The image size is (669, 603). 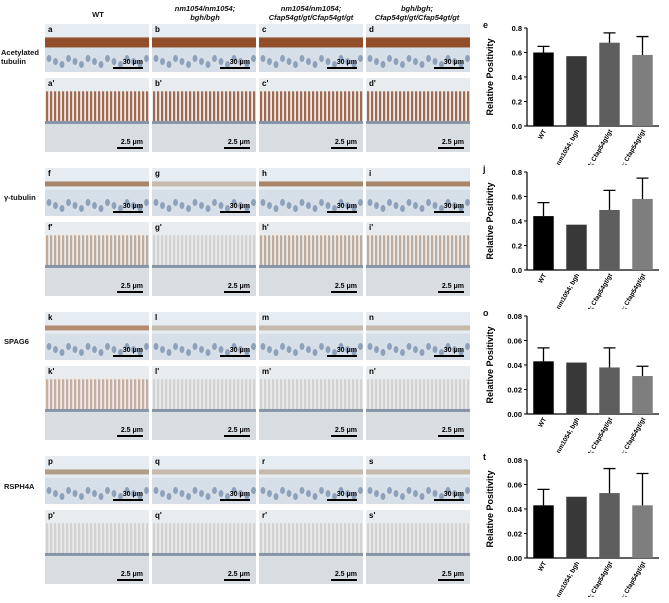 I want to click on panel-letter: l, so click(x=156, y=317).